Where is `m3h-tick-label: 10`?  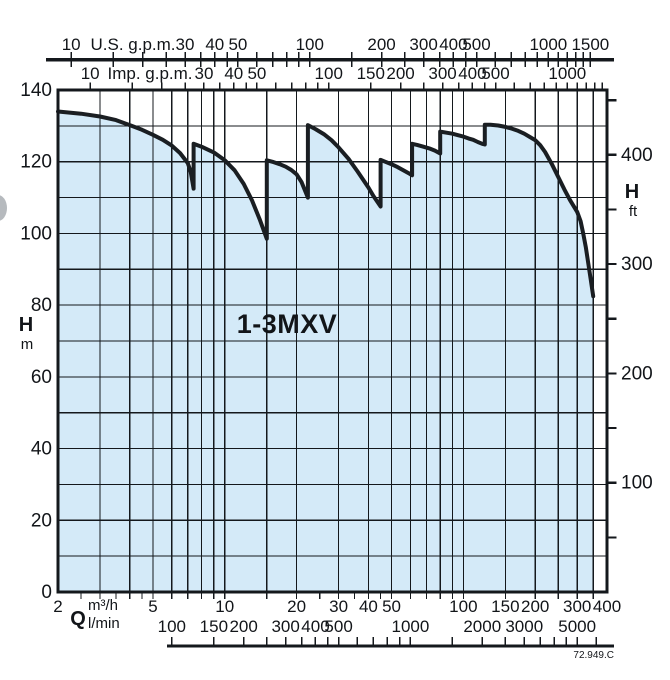 m3h-tick-label: 10 is located at coordinates (224, 606).